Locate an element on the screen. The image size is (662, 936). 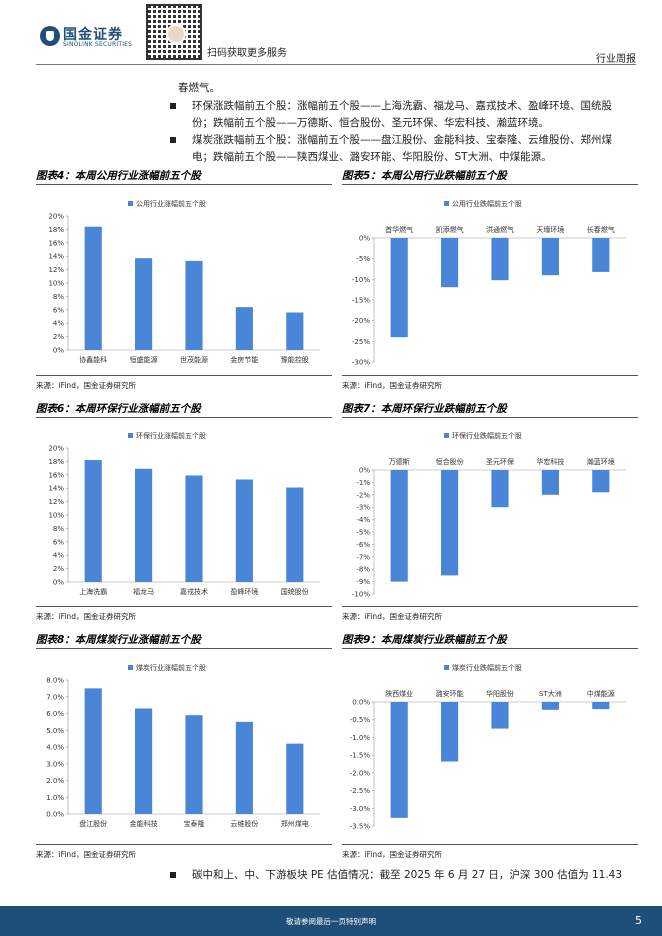
y-tick-label: 2.0% is located at coordinates (55, 781).